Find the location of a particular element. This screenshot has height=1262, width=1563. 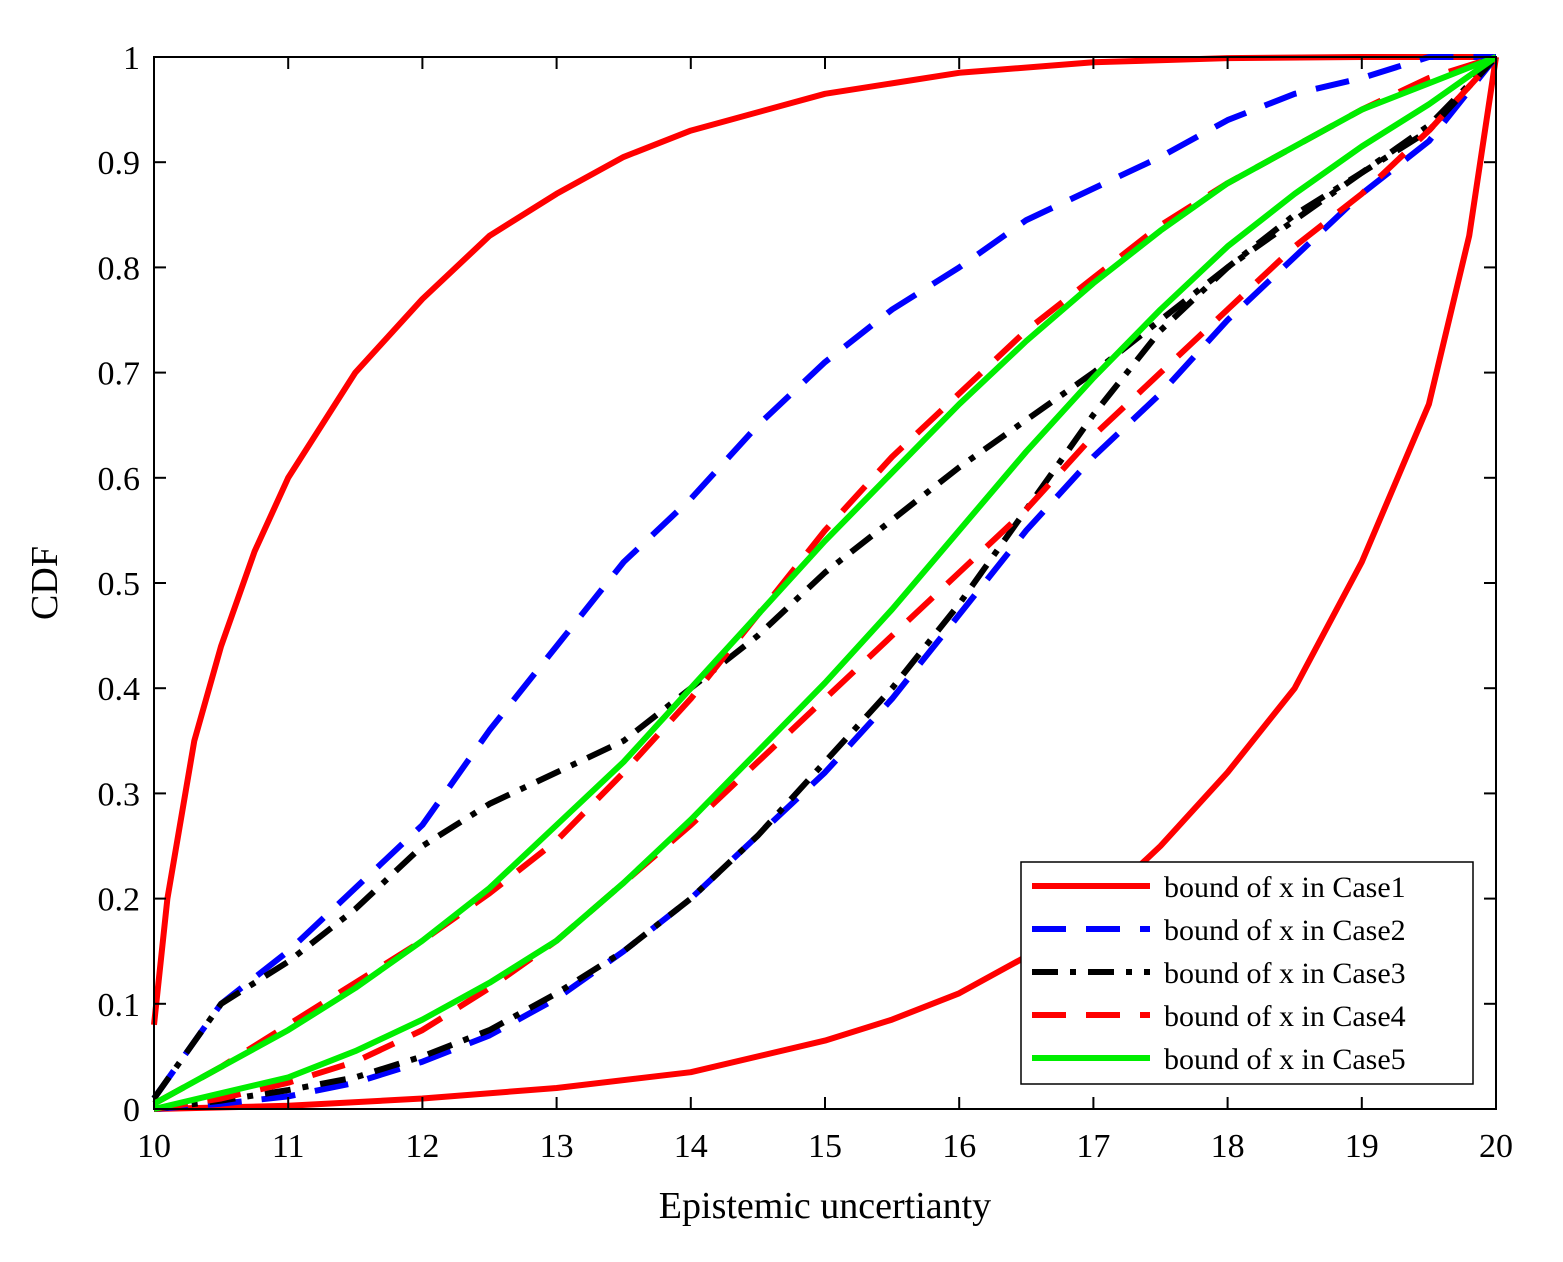

x-tick-label: 17 is located at coordinates (1093, 1146).